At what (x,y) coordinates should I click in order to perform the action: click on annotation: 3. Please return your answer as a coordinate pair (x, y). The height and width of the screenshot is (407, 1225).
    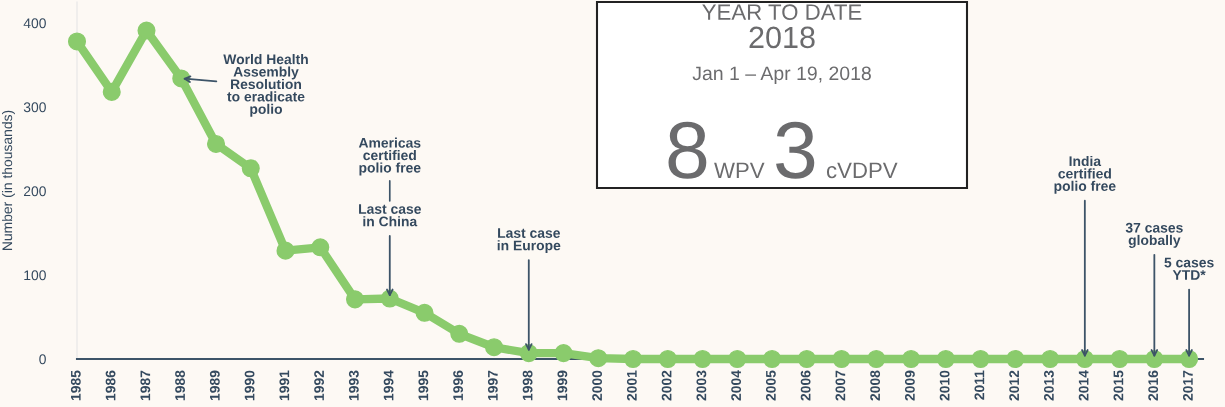
    Looking at the image, I should click on (795, 150).